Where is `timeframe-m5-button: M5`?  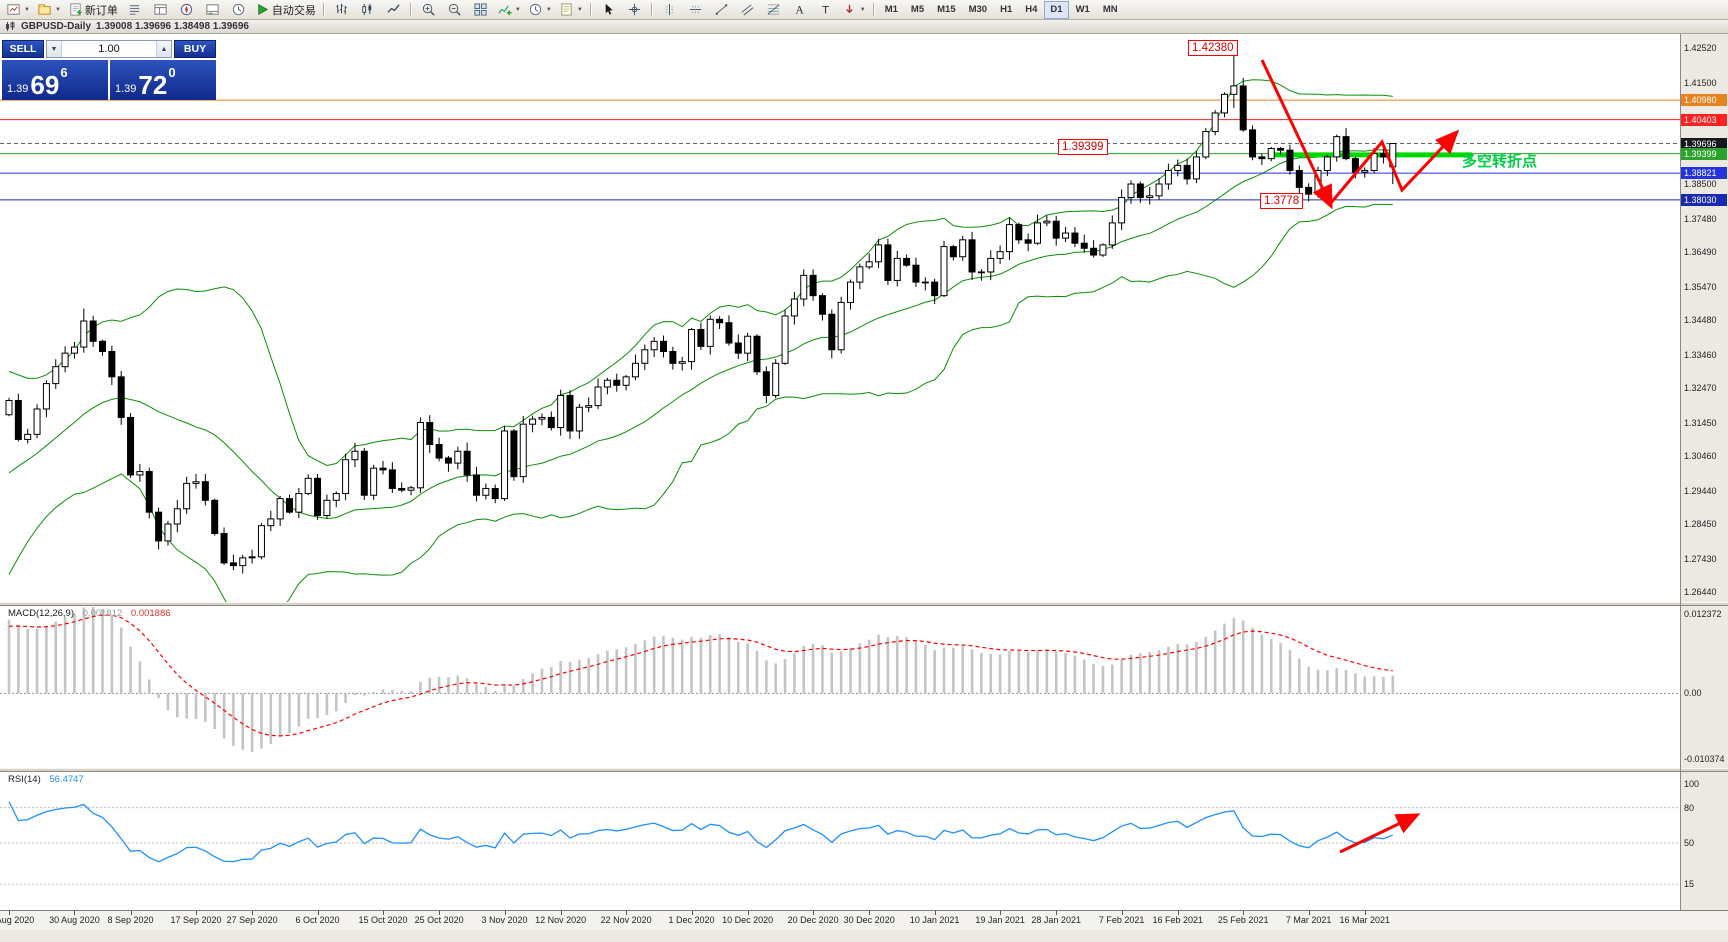 timeframe-m5-button: M5 is located at coordinates (917, 9).